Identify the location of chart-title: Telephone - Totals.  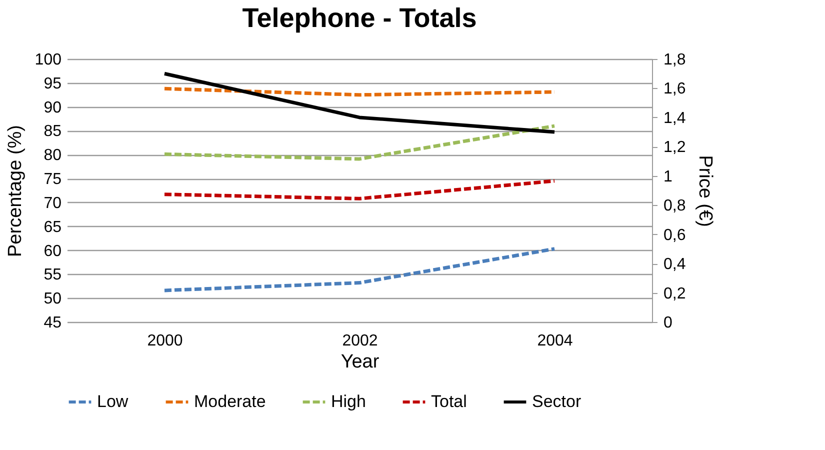
(359, 18).